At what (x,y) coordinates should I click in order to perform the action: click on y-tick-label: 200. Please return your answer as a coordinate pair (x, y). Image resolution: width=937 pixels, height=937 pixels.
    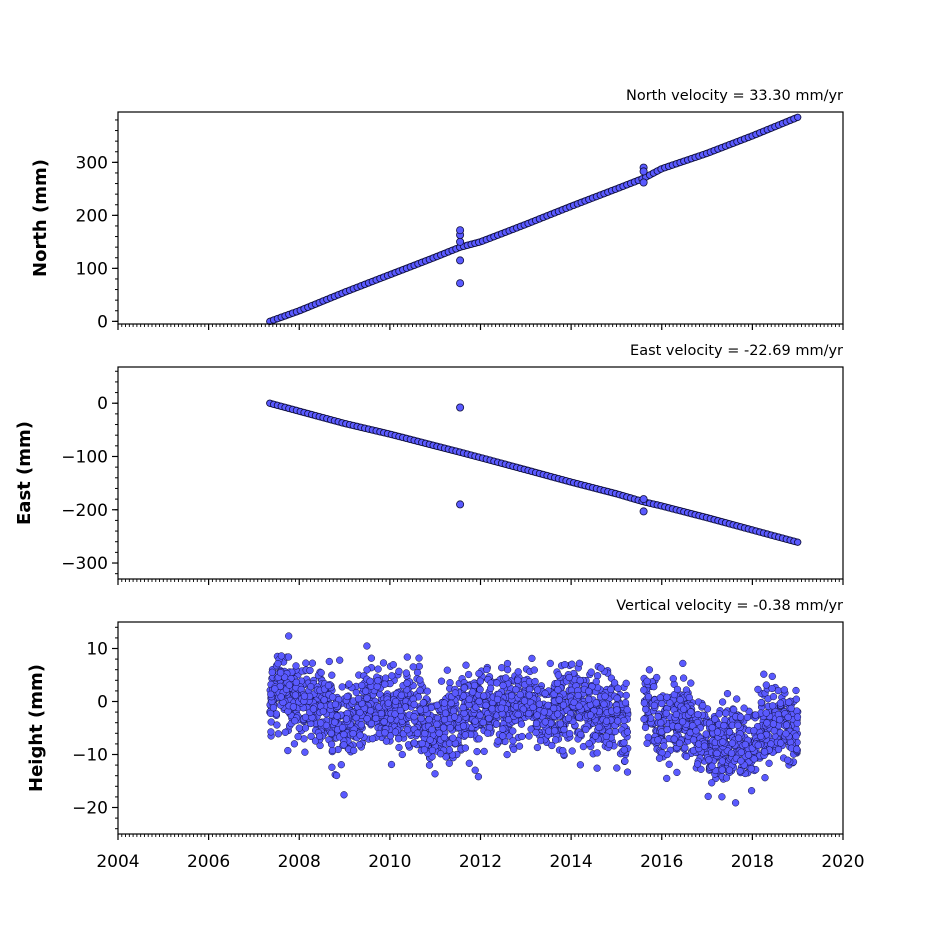
    Looking at the image, I should click on (92, 216).